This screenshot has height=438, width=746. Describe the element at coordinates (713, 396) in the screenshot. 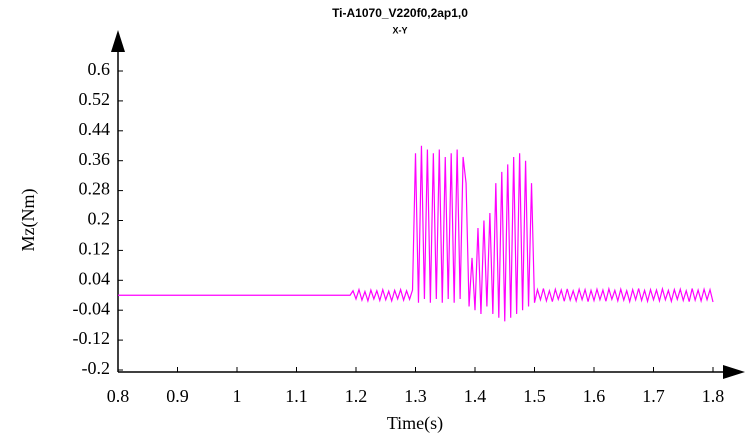

I see `x-tick-label: 1.8` at that location.